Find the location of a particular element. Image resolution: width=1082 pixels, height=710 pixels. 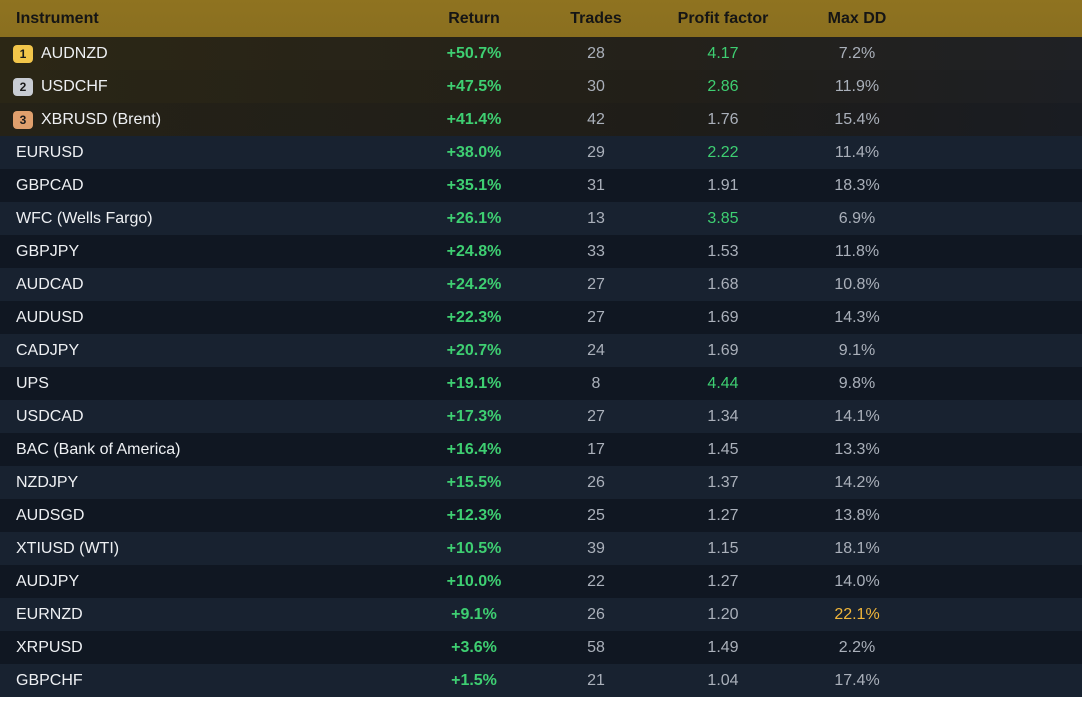

table-row: UPS +19.1% 8 4.44 9.8% is located at coordinates (541, 383).